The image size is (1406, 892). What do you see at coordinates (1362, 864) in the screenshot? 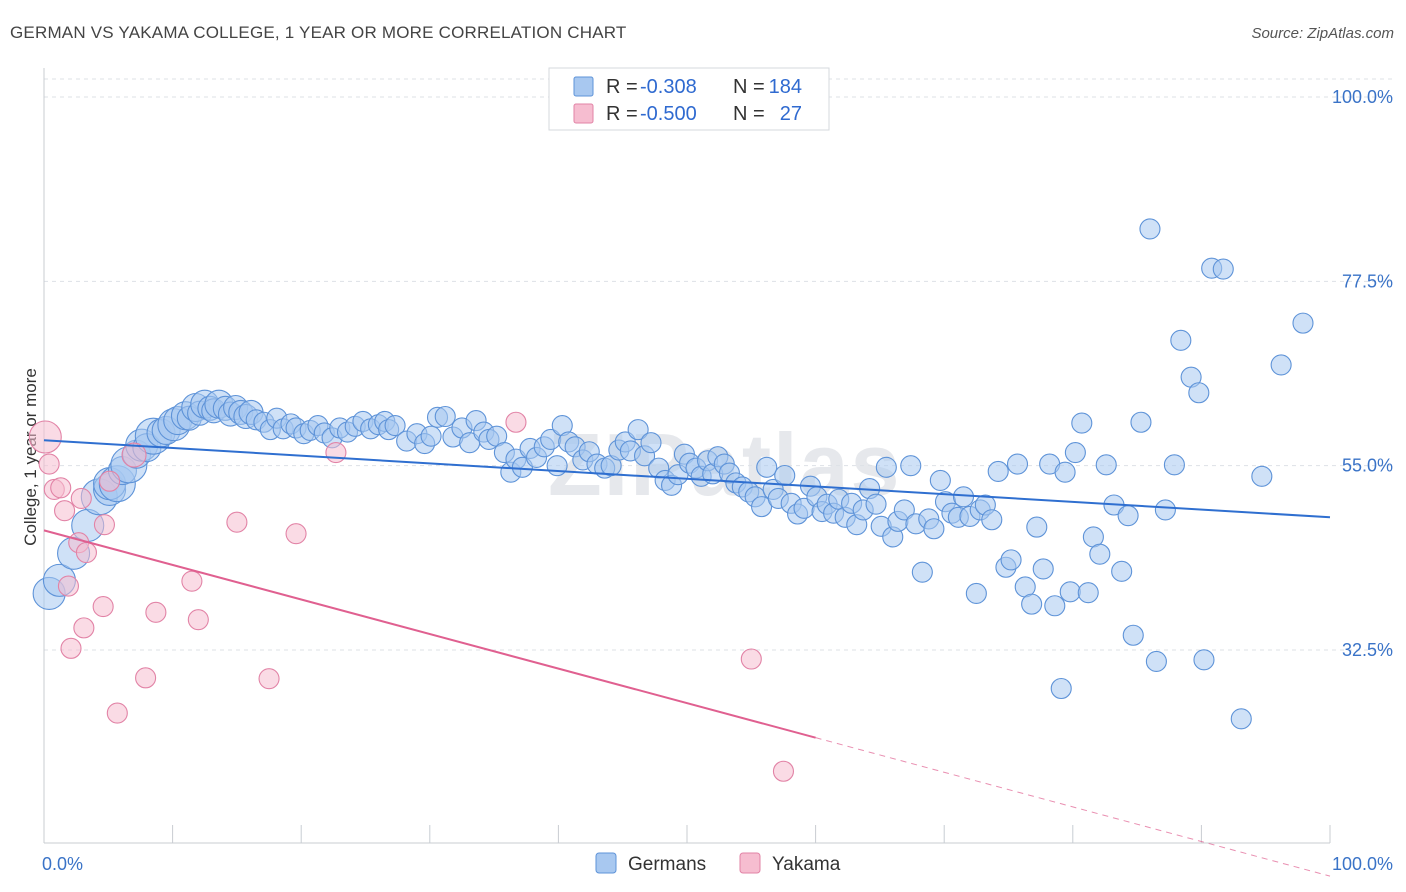
I see `x-tick-label-max: 100.0%` at bounding box center [1362, 864].